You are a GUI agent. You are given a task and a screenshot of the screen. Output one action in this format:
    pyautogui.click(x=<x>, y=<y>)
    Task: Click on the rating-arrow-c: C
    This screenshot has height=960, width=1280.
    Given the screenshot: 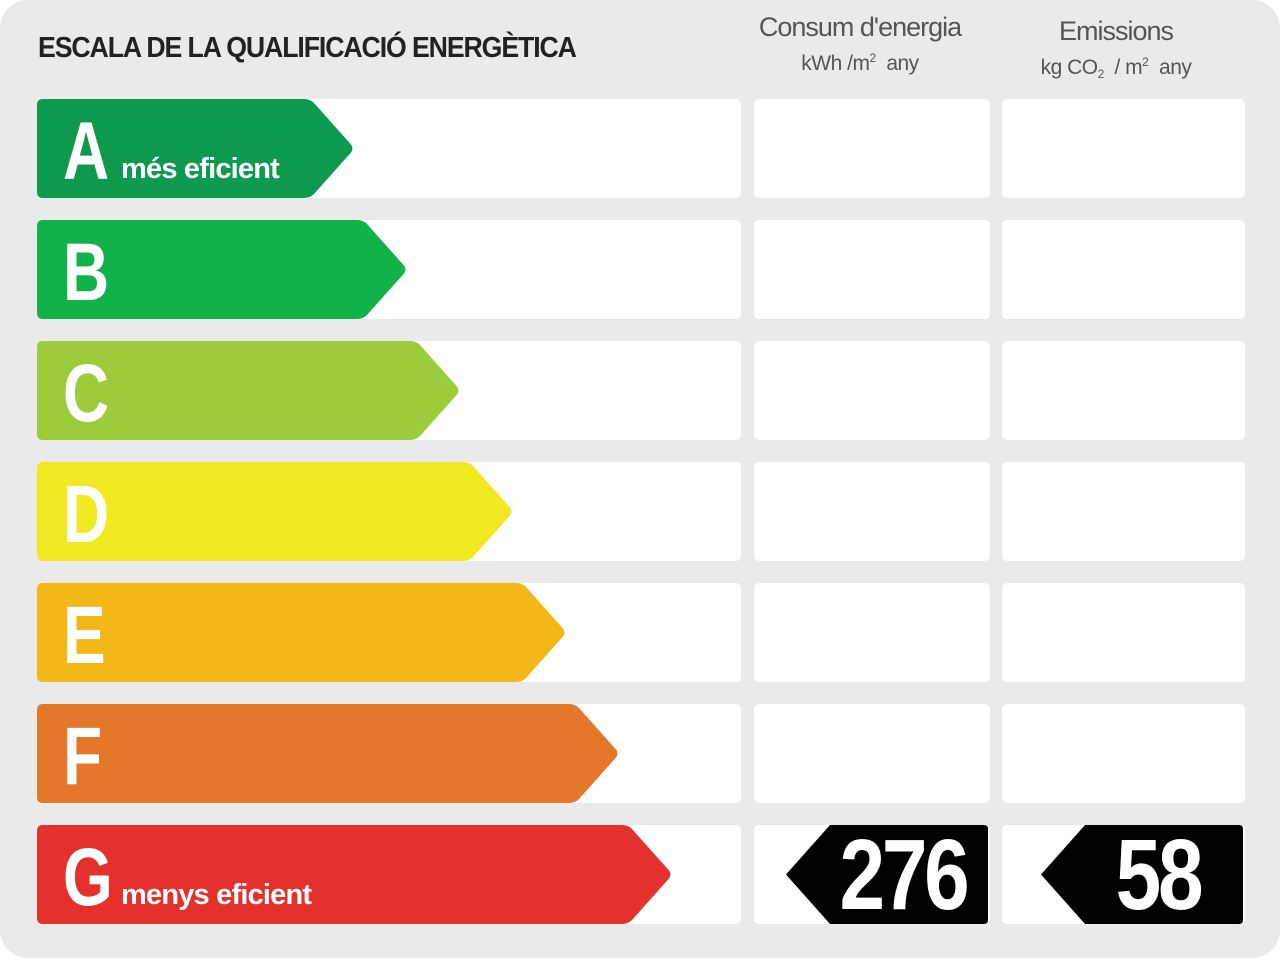 What is the action you would take?
    pyautogui.click(x=248, y=390)
    